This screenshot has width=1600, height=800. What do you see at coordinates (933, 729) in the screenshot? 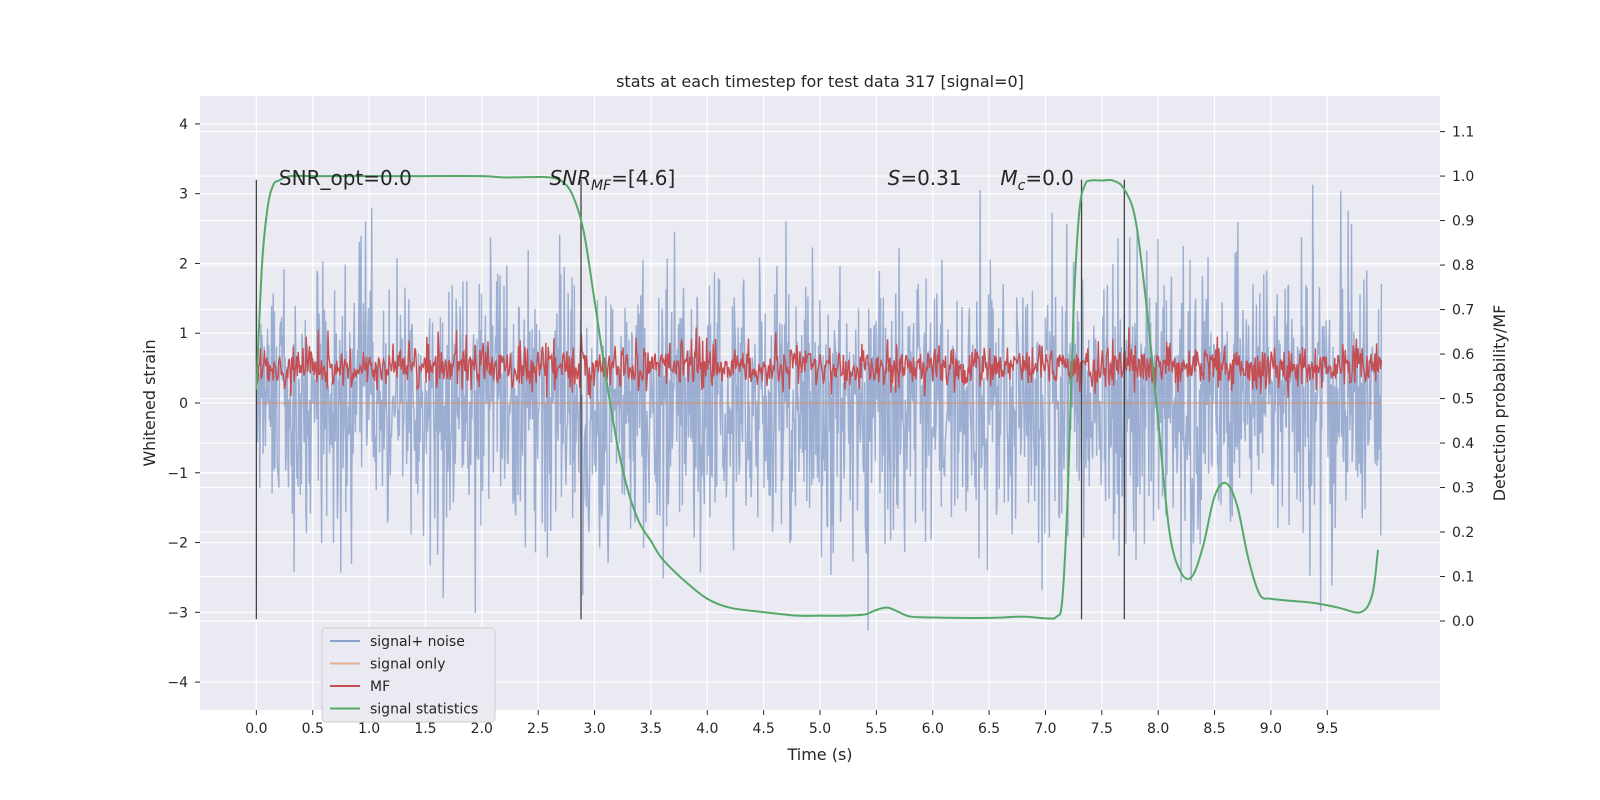
I see `x-tick-label: 6.0` at bounding box center [933, 729].